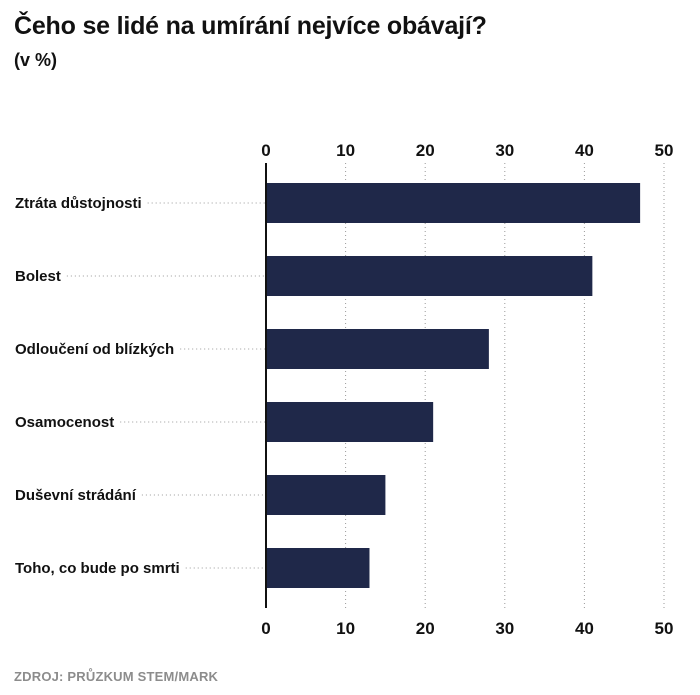  I want to click on x-tick-label-top: 10, so click(345, 150).